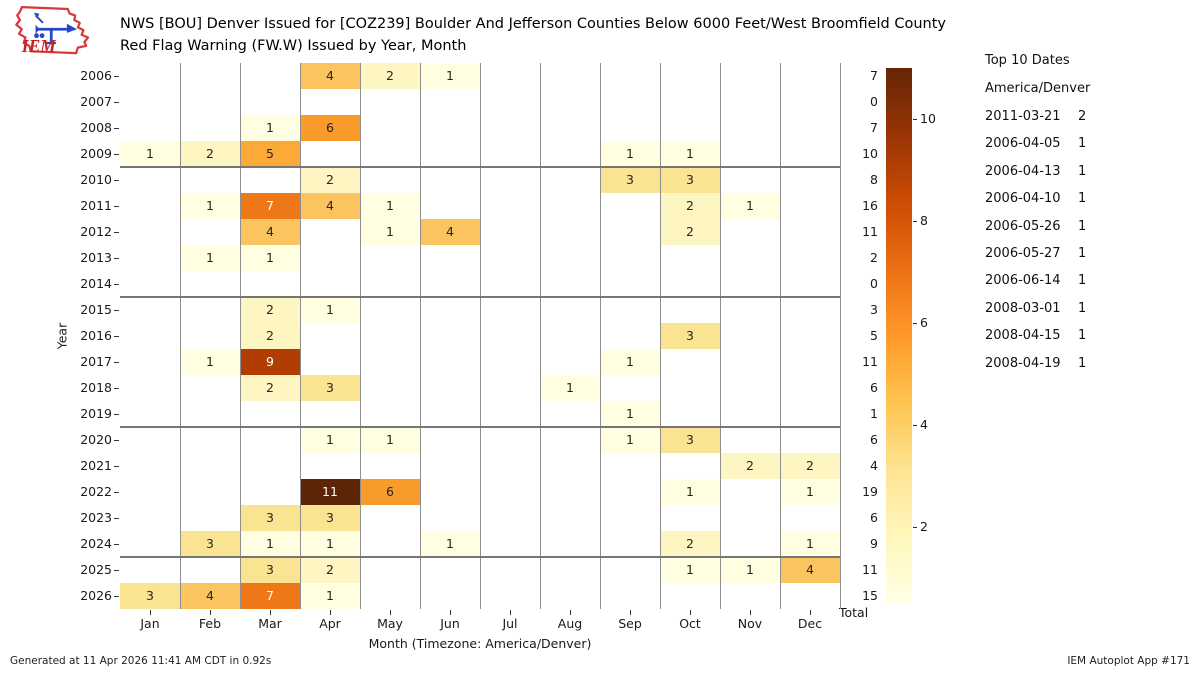  I want to click on total-value: 19, so click(870, 491).